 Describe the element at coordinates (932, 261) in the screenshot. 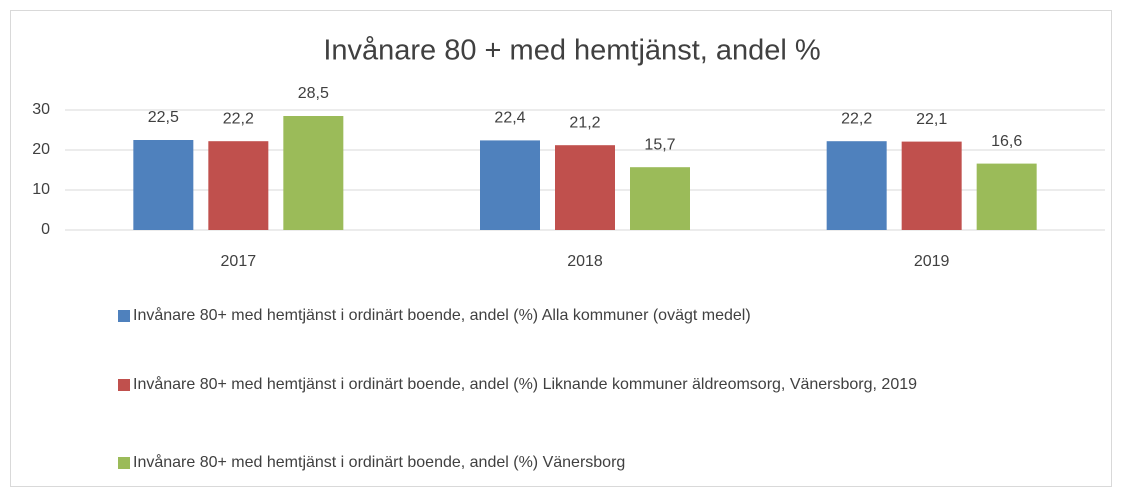

I see `x-tick-label: 2019` at that location.